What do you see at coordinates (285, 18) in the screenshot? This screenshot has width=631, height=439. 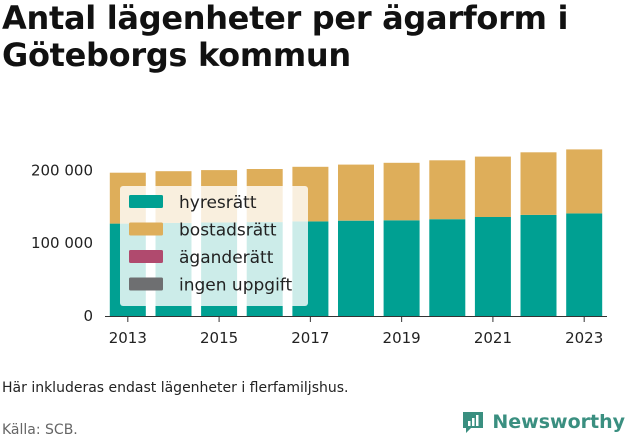 I see `chart-title-line-1: Antal lägenheter per ägarform i` at bounding box center [285, 18].